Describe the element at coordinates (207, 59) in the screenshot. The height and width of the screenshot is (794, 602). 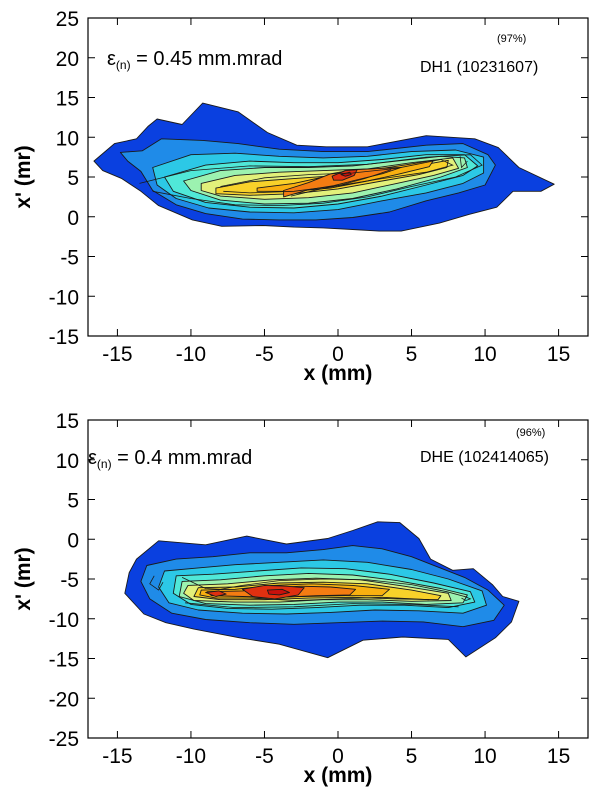
I see `emittance-value: = 0.45 mm.mrad` at that location.